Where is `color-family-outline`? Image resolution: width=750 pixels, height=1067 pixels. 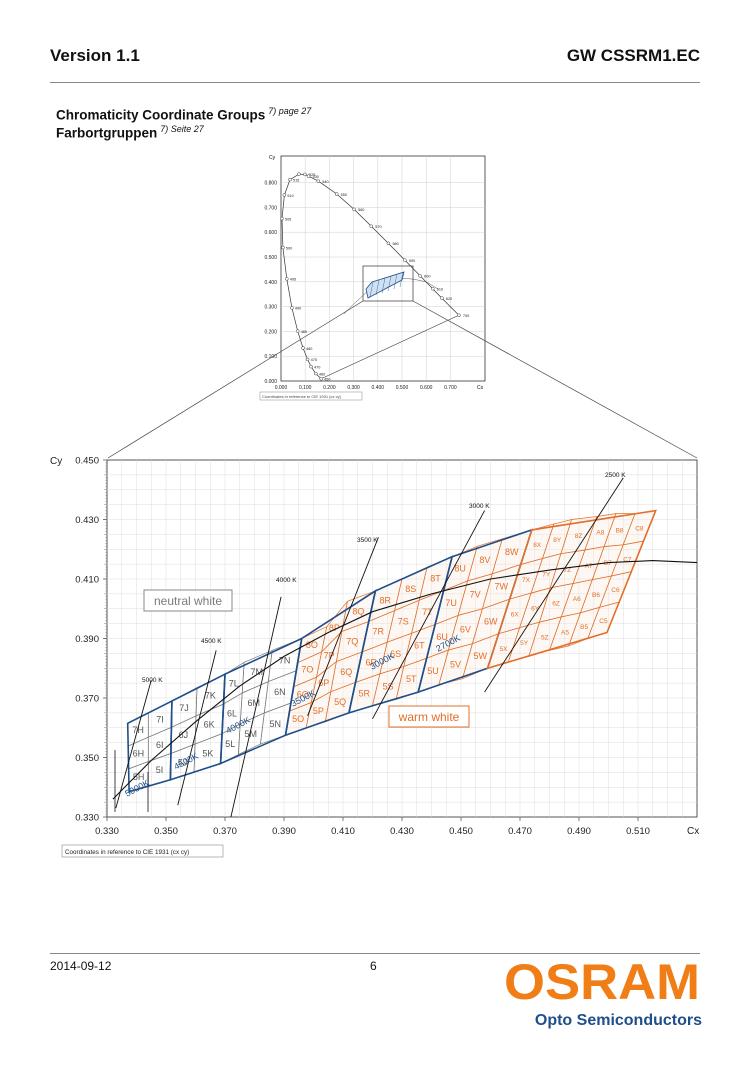 color-family-outline is located at coordinates (571, 589).